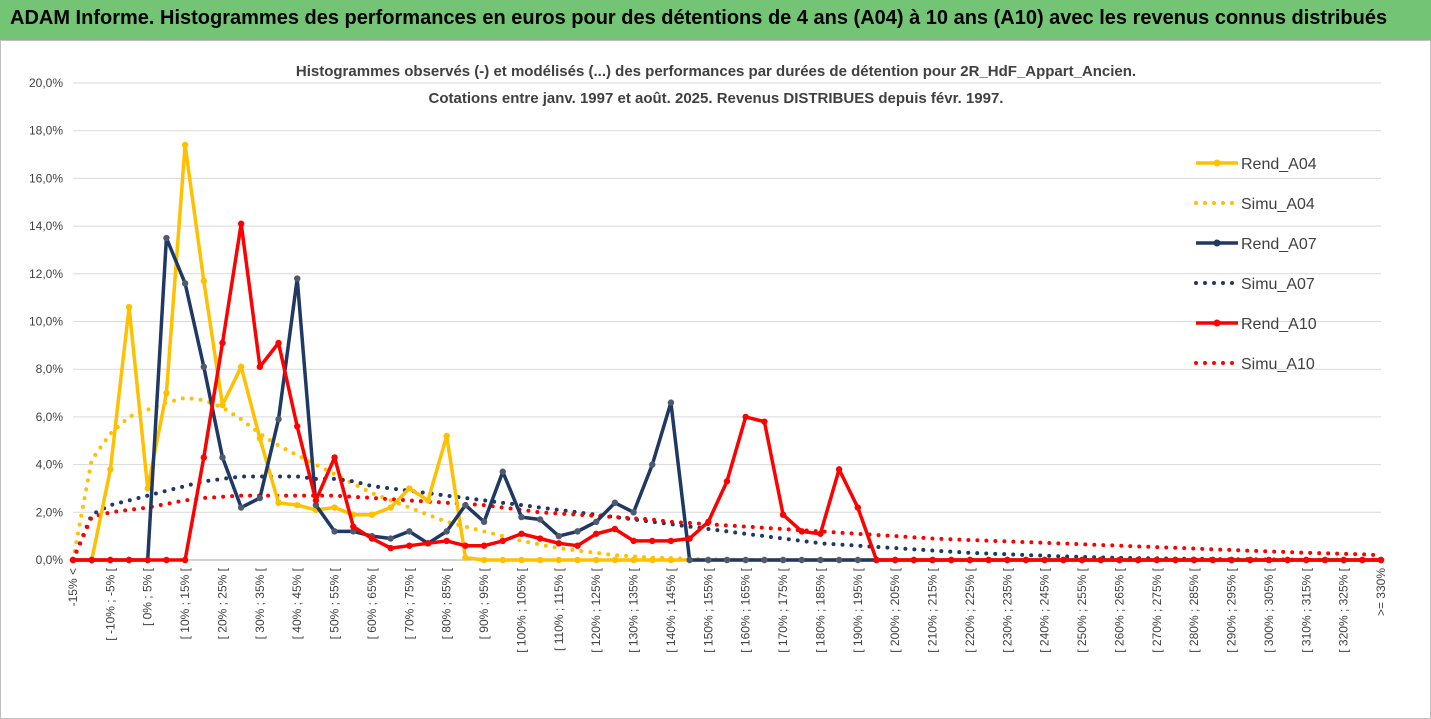 The height and width of the screenshot is (719, 1431). What do you see at coordinates (110, 603) in the screenshot?
I see `x-tick-label: [ -10% ; -5% [` at bounding box center [110, 603].